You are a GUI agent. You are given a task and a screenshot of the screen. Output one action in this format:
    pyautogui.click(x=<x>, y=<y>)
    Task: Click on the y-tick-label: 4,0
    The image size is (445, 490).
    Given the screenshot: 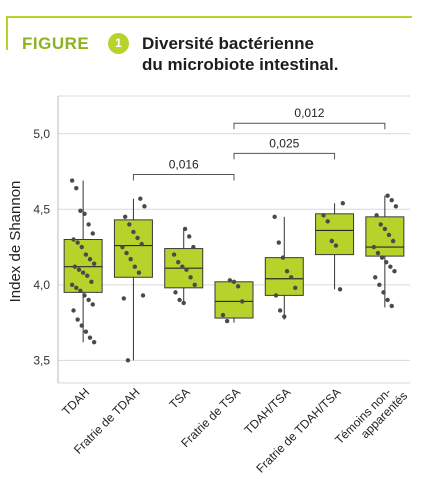 What is the action you would take?
    pyautogui.click(x=41, y=285)
    